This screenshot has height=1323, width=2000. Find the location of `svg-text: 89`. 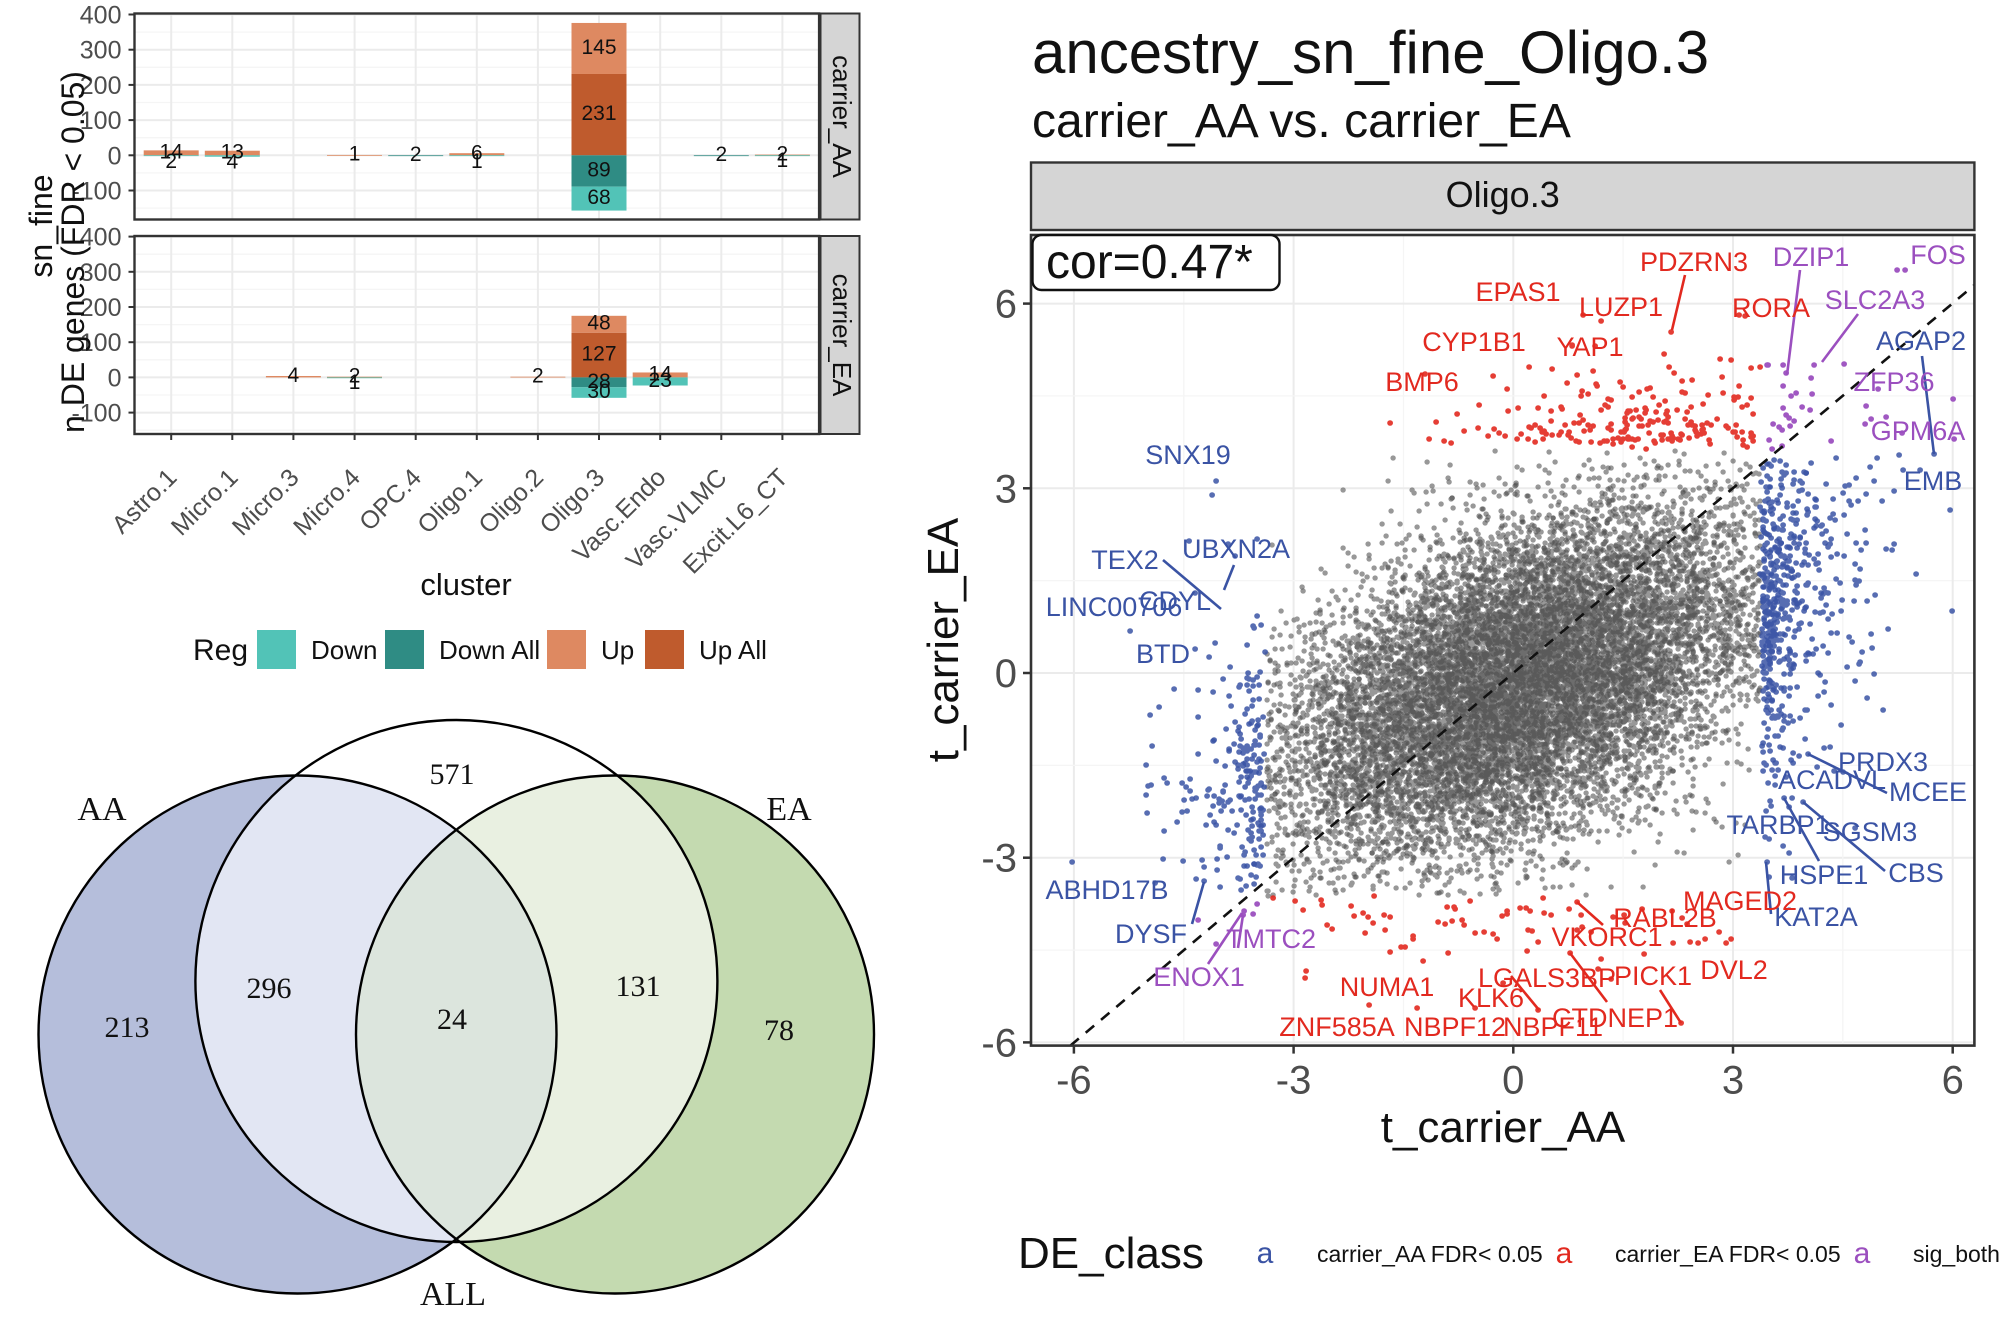

svg-text: 89 is located at coordinates (598, 170).